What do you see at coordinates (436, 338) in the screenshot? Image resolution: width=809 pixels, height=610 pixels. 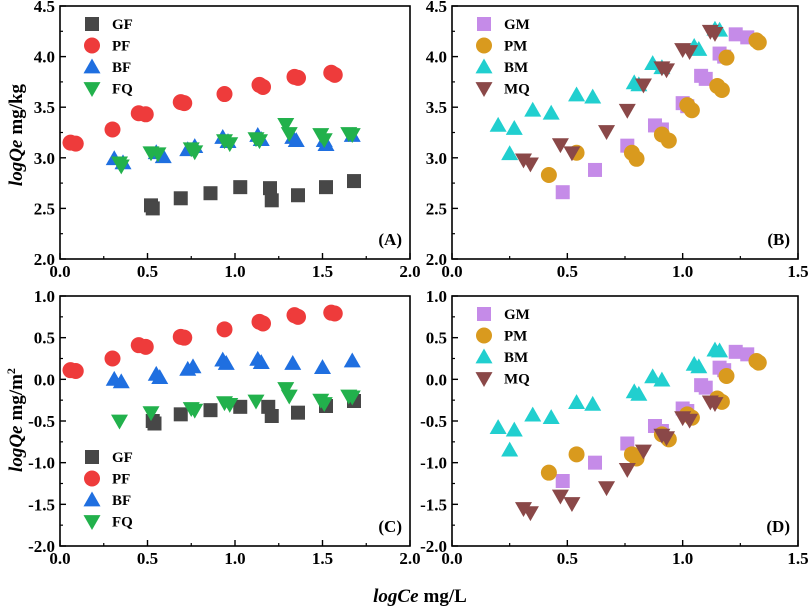 I see `y-tick-label-5: 0.5` at bounding box center [436, 338].